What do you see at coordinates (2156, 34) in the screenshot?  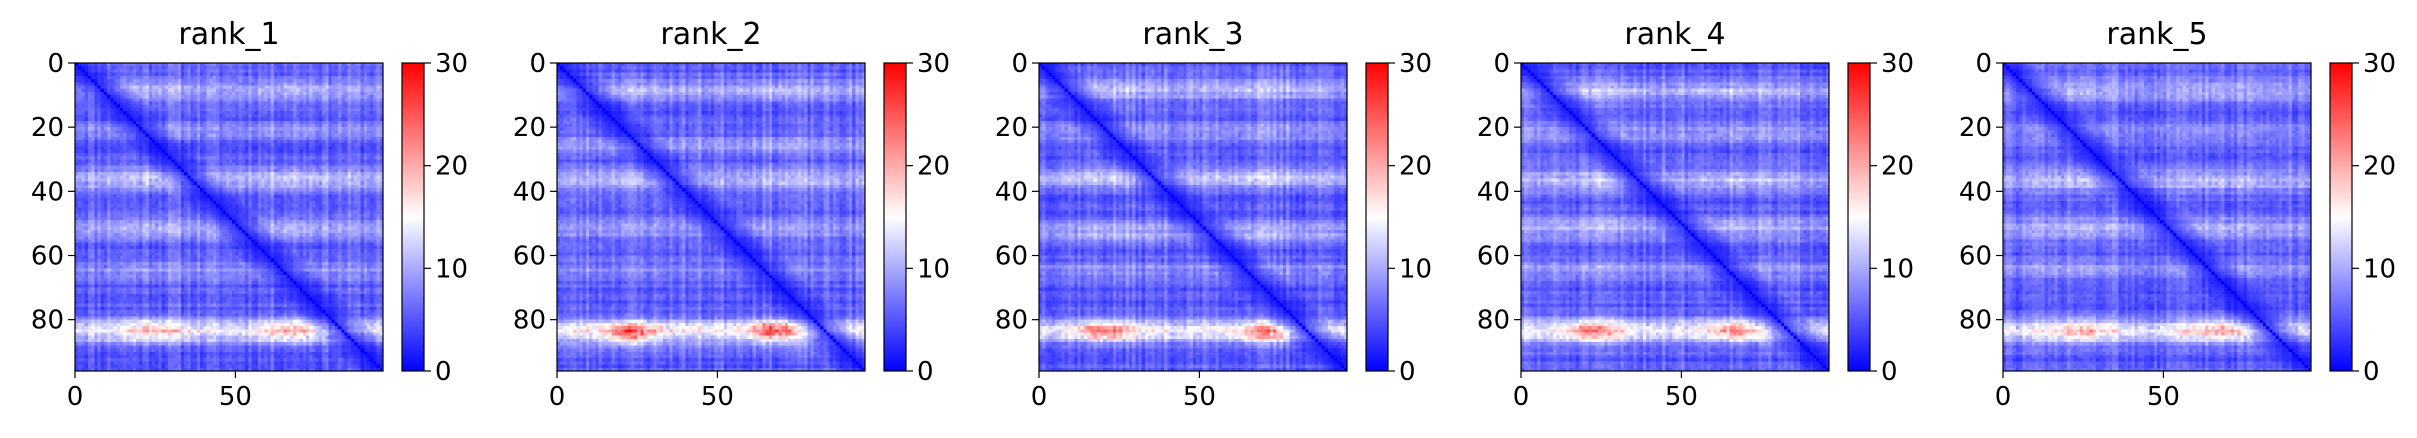 I see `panel-title: rank_5` at bounding box center [2156, 34].